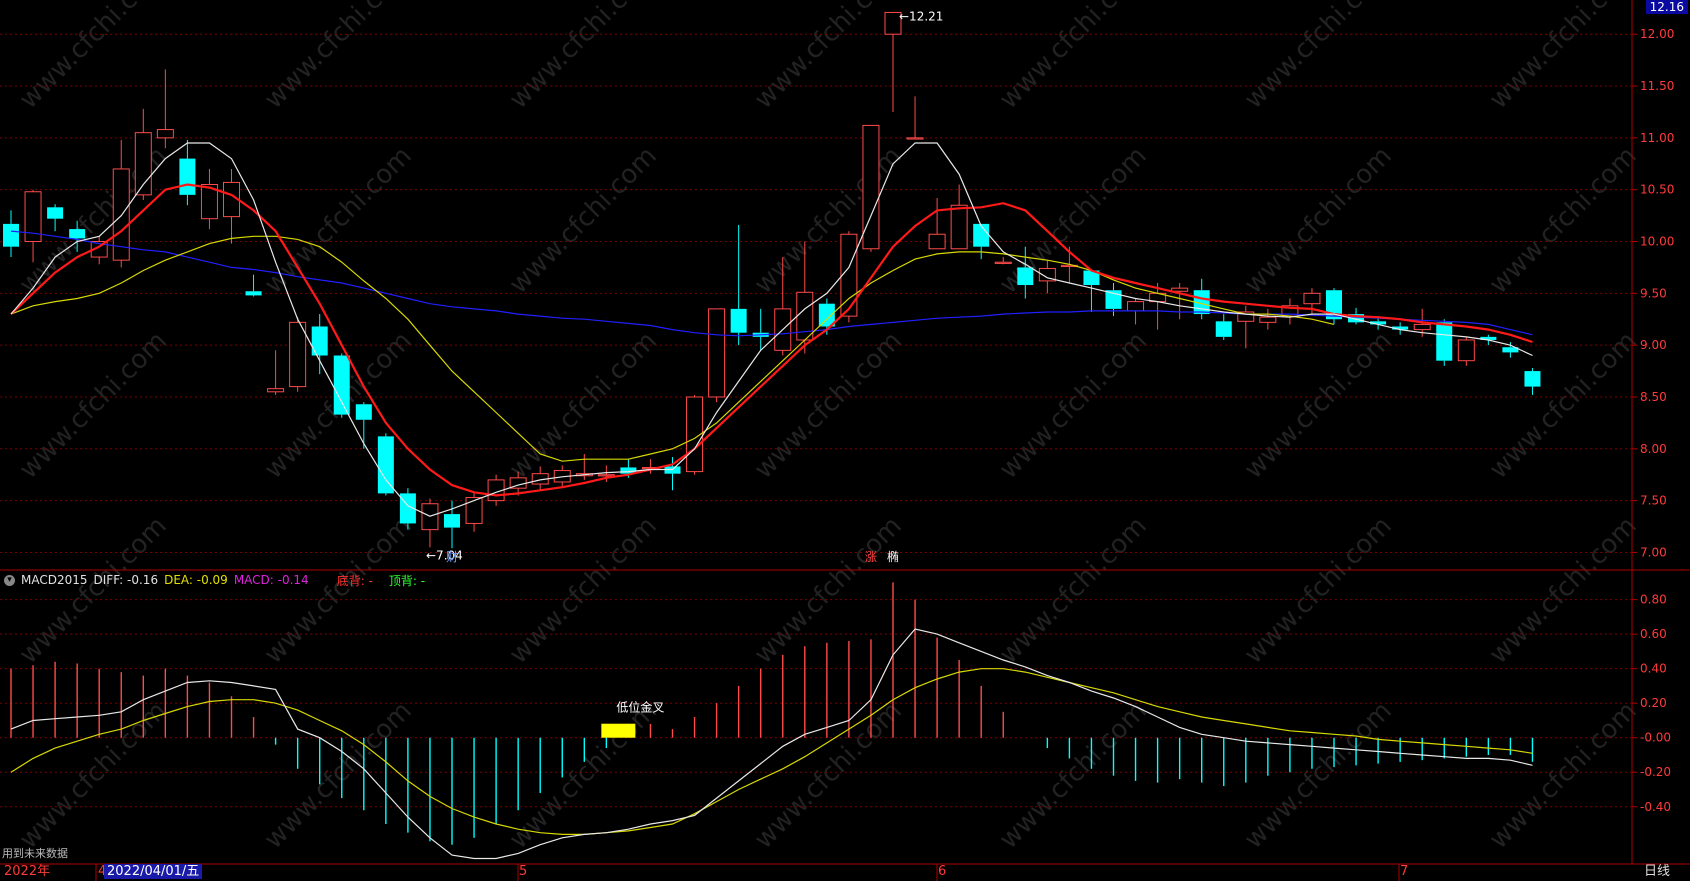 The width and height of the screenshot is (1690, 881). Describe the element at coordinates (771, 283) in the screenshot. I see `ma60-line` at that location.